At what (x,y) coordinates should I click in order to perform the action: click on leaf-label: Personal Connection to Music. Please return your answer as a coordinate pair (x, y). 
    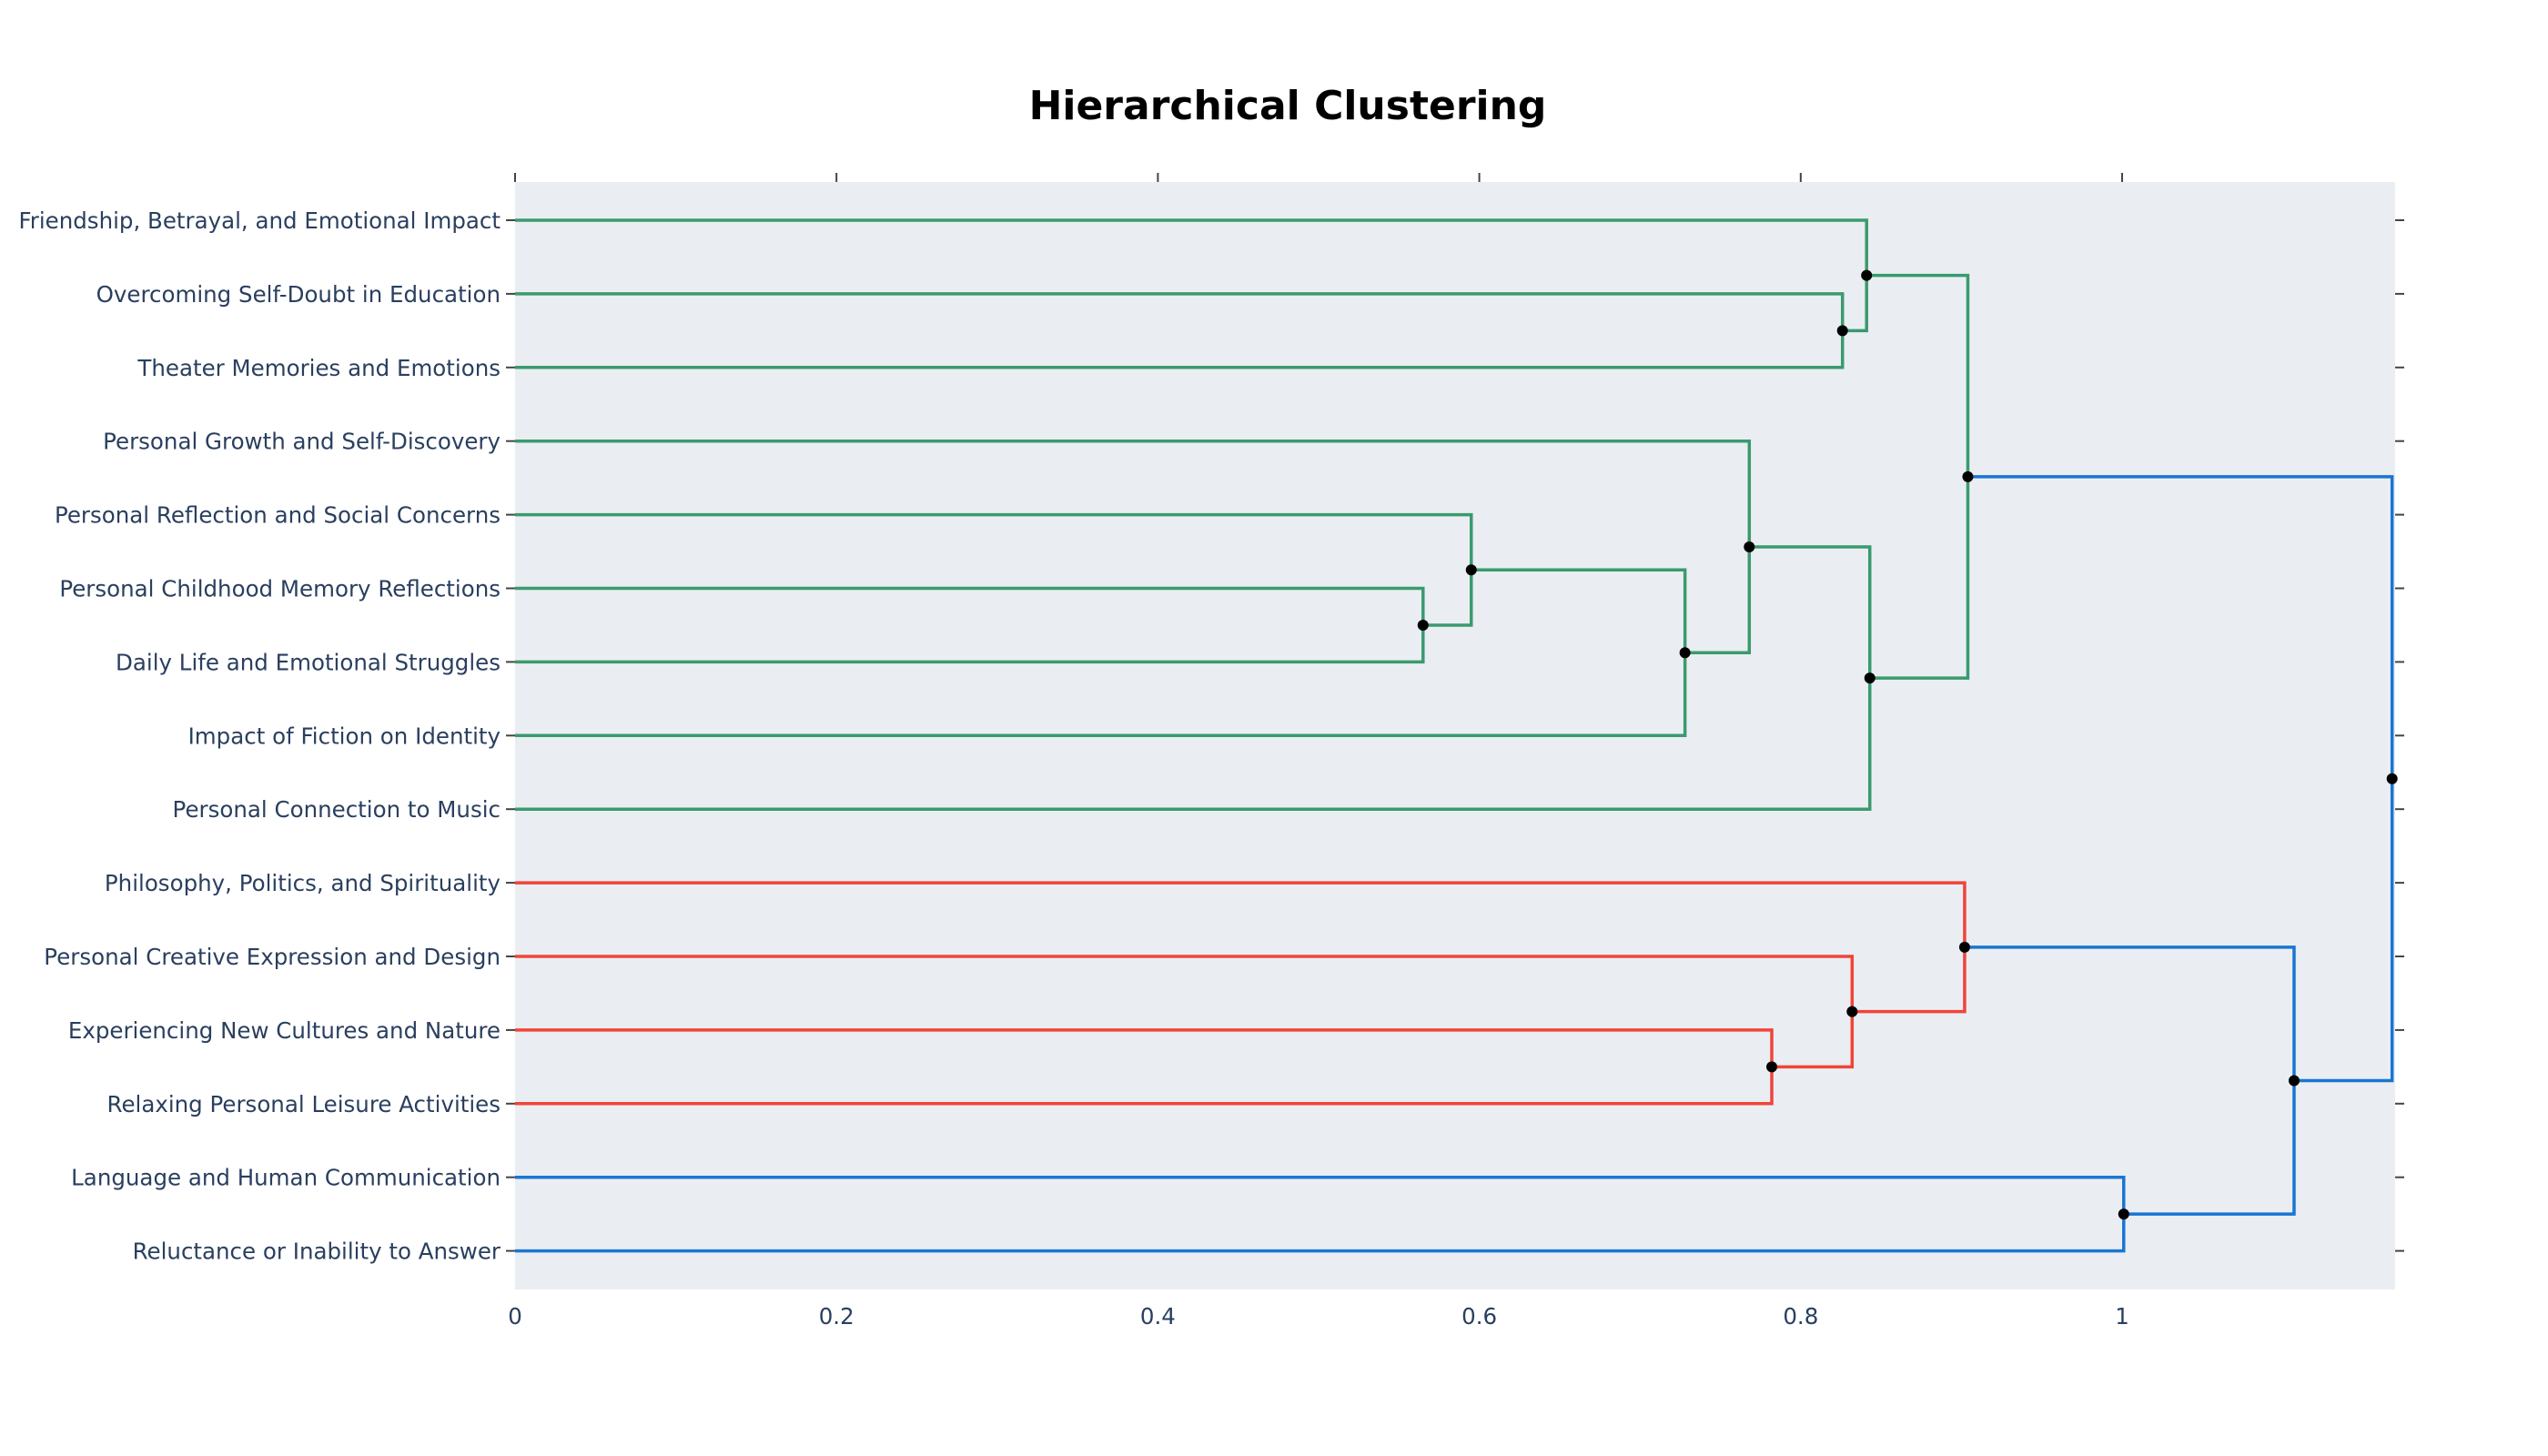
    Looking at the image, I should click on (336, 809).